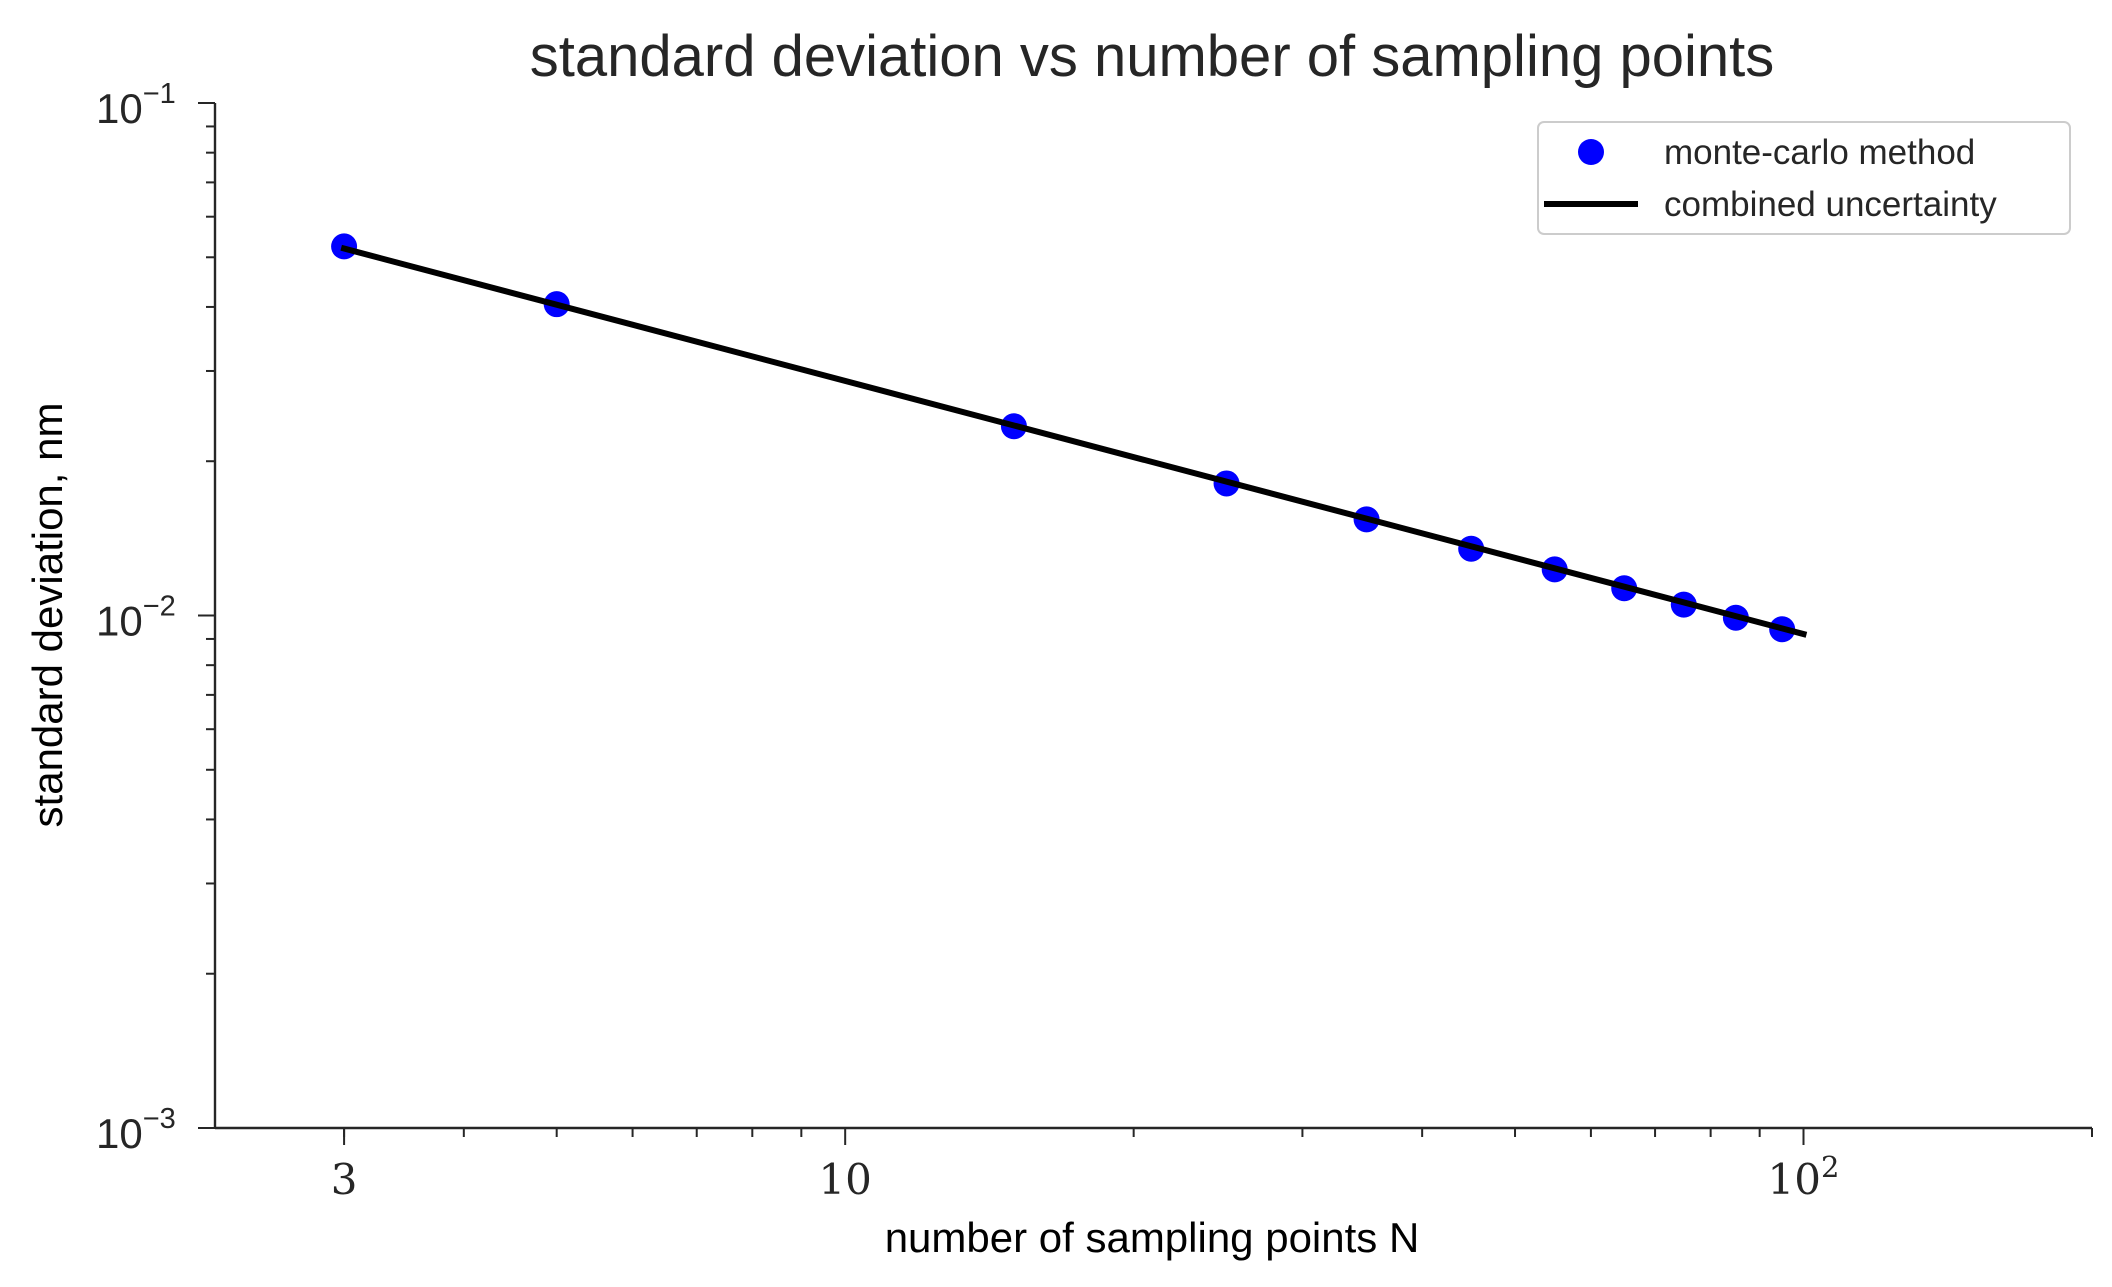 The height and width of the screenshot is (1287, 2112). What do you see at coordinates (1212, 1166) in the screenshot?
I see `x-ticks: 3 10 102` at bounding box center [1212, 1166].